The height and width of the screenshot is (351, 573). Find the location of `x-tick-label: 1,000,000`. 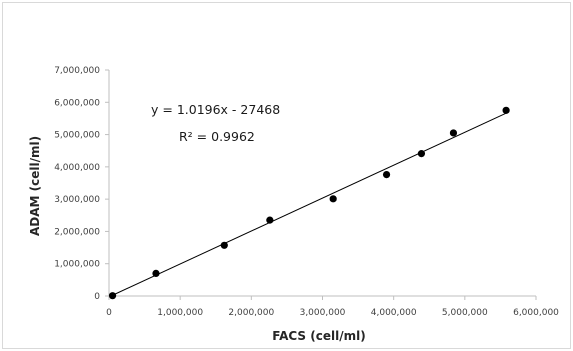

x-tick-label: 1,000,000 is located at coordinates (180, 313).